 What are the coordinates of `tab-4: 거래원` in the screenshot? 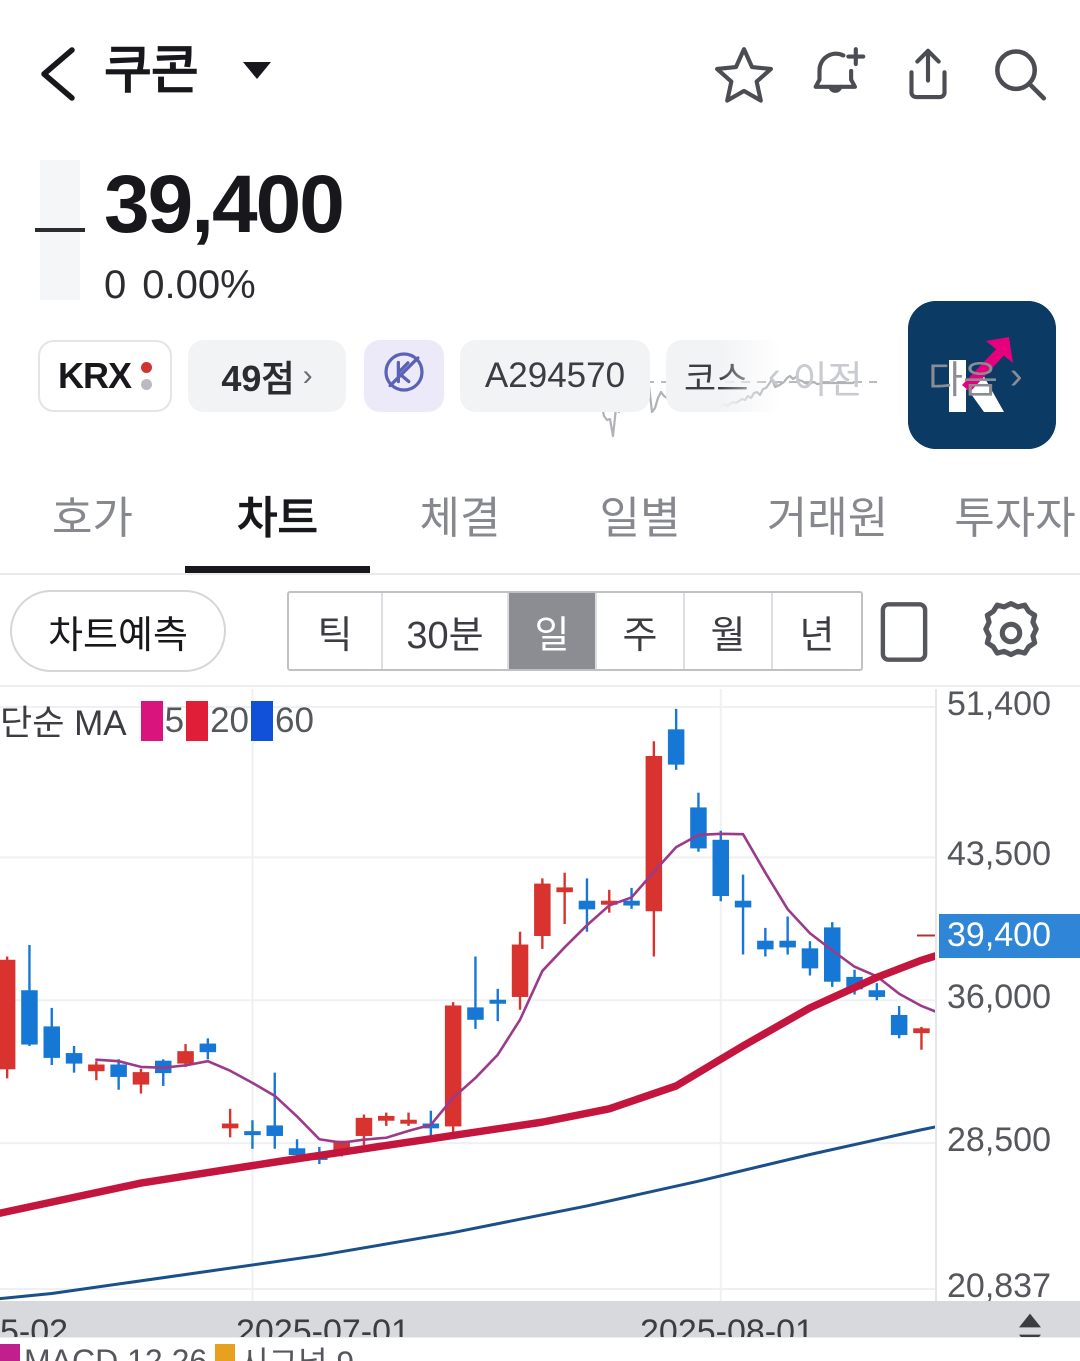 It's located at (827, 514).